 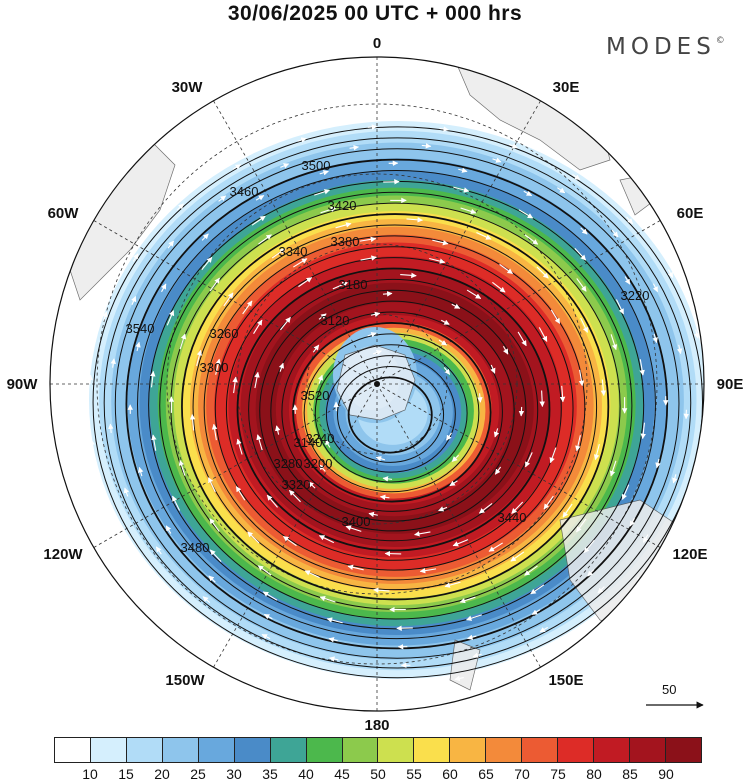 What do you see at coordinates (23, 384) in the screenshot?
I see `longitude-label: 90W` at bounding box center [23, 384].